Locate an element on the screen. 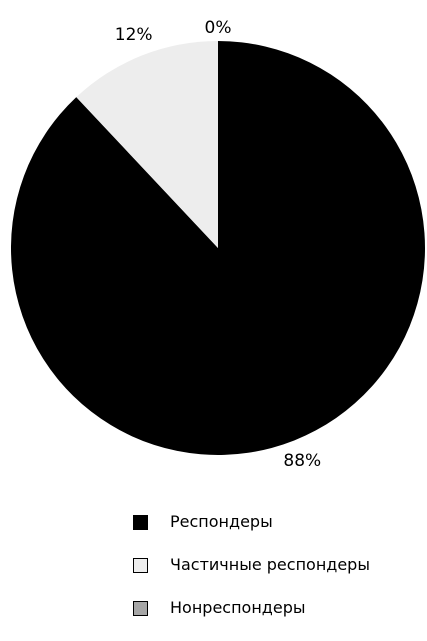  pie-label-responders: 88% is located at coordinates (302, 461).